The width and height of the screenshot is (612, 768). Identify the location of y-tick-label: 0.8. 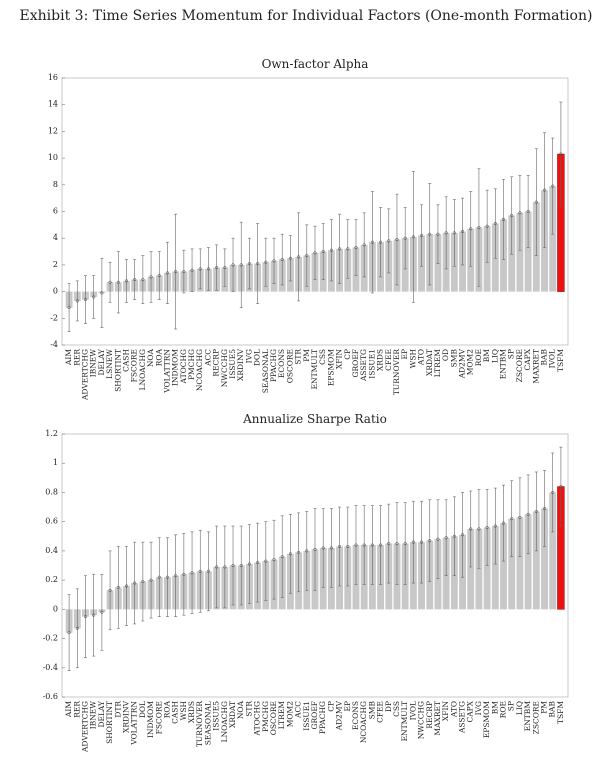
(51, 491).